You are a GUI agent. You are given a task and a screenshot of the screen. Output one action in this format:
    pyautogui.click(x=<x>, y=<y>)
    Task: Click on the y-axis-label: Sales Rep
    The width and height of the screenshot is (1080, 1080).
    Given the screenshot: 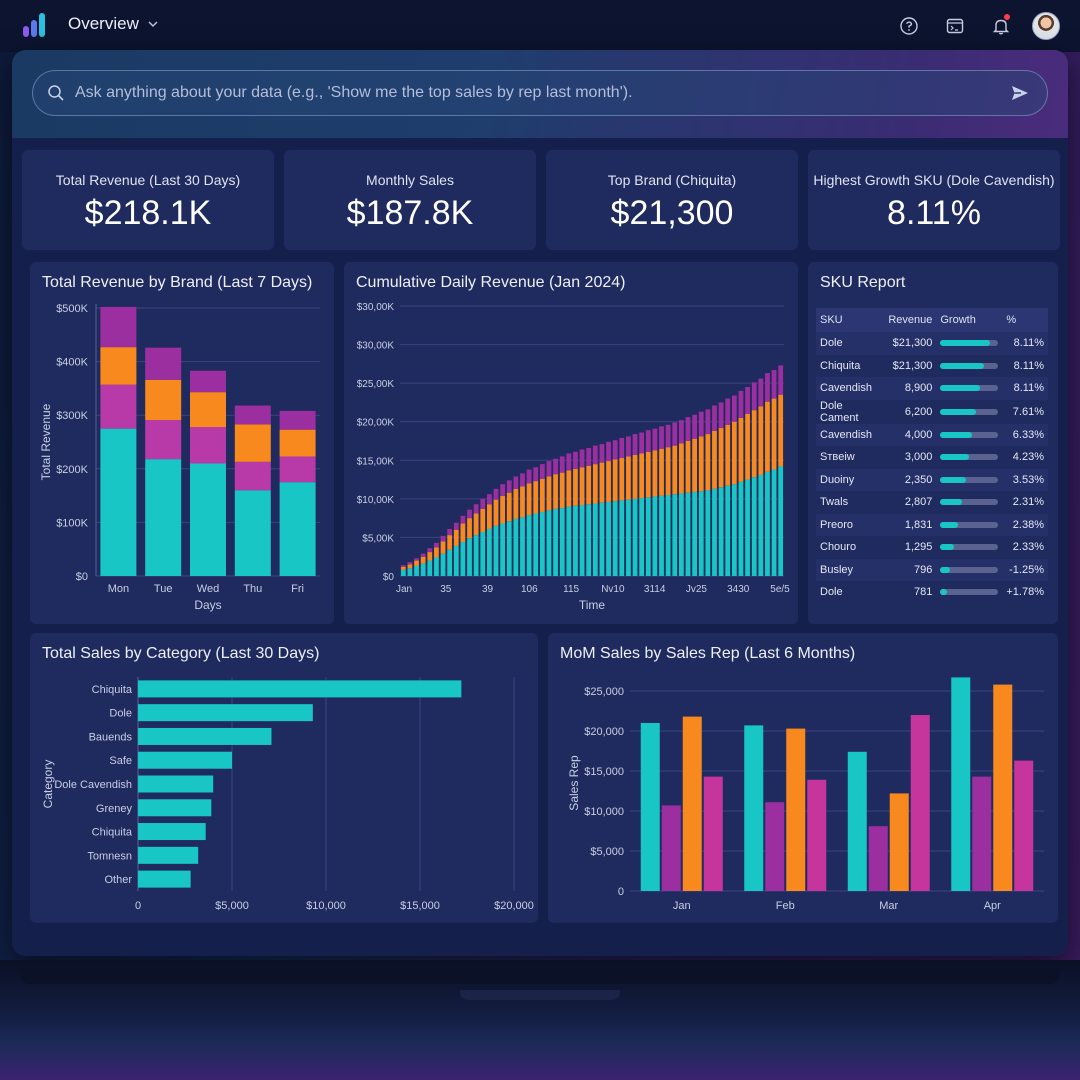 What is the action you would take?
    pyautogui.click(x=574, y=783)
    